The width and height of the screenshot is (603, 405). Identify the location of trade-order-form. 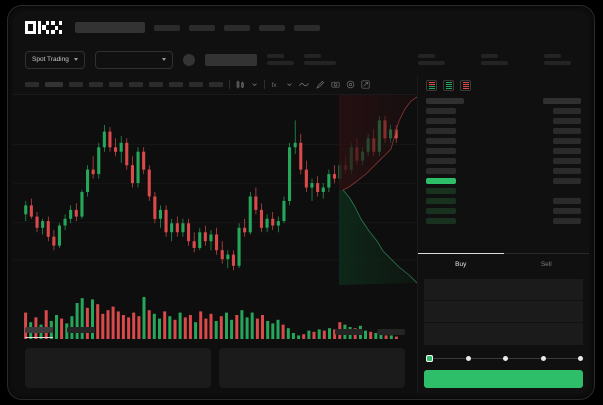
(503, 312).